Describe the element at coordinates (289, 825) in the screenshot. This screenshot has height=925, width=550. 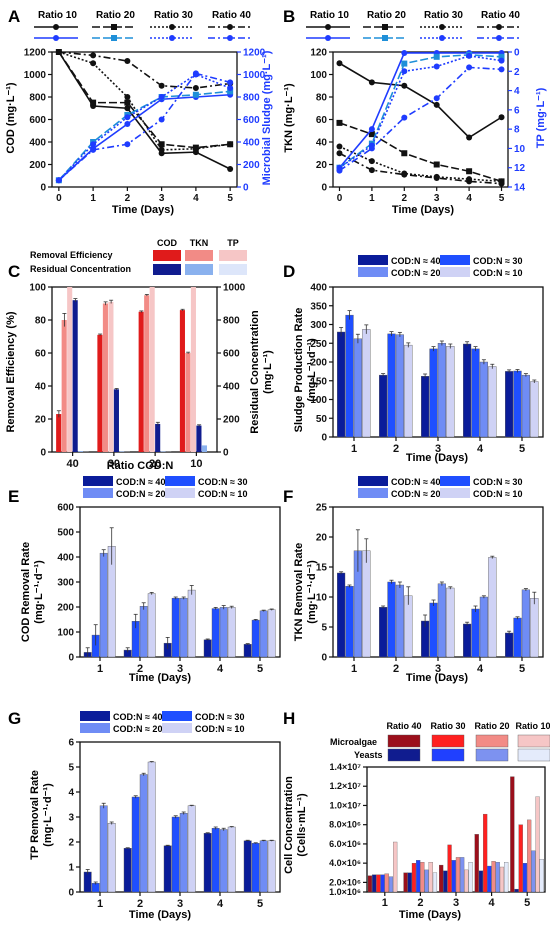
I see `y-axis-title-h-1: Cell Concentration` at that location.